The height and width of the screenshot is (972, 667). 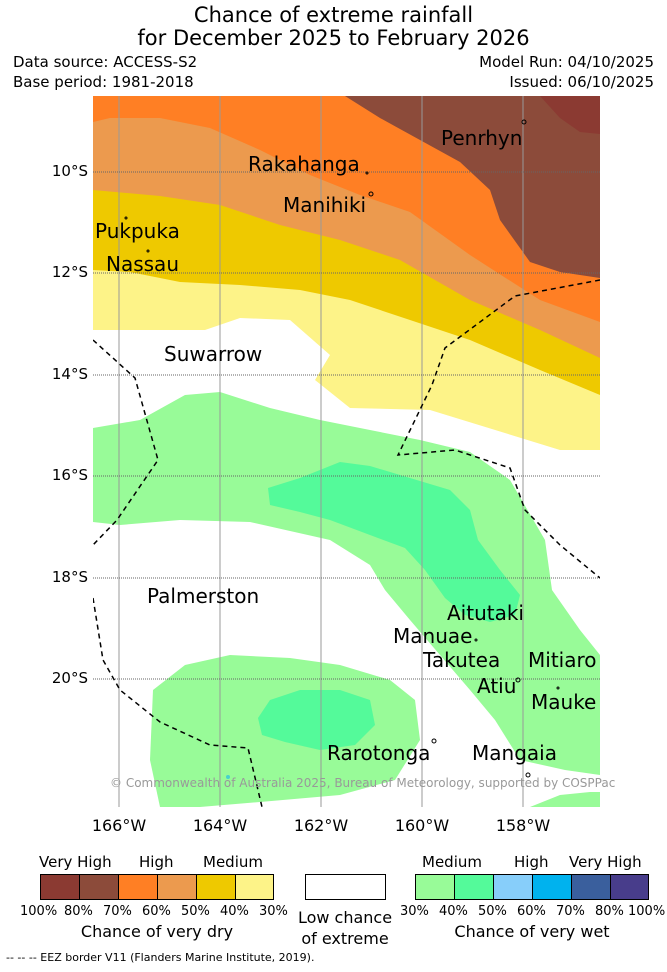 What do you see at coordinates (119, 825) in the screenshot?
I see `lon-label-166w: 166°W` at bounding box center [119, 825].